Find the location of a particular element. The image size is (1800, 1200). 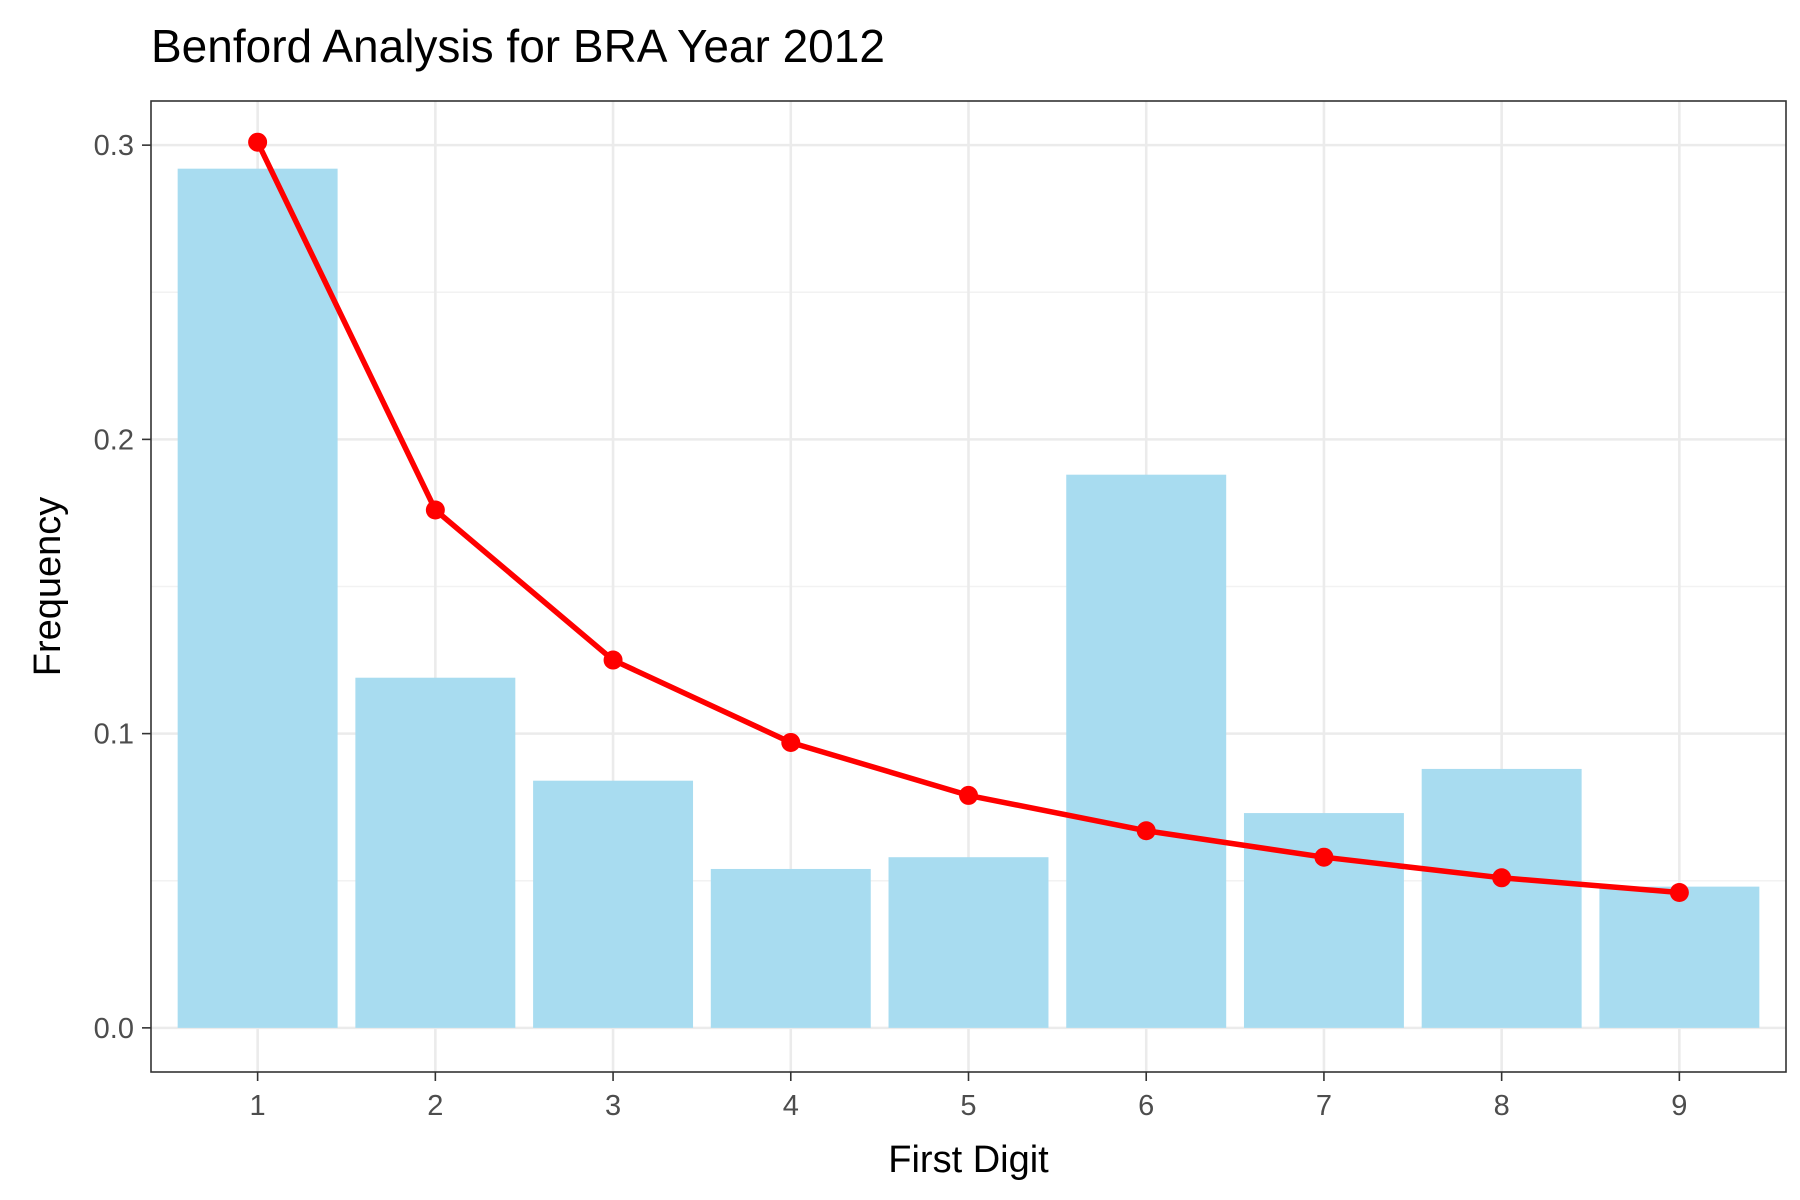

y-tick-label: 0.2 is located at coordinates (114, 440).